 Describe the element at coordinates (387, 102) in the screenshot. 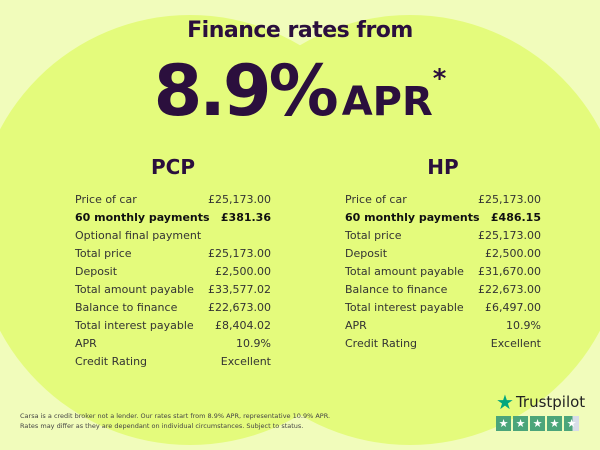

I see `apr-label: APR` at that location.